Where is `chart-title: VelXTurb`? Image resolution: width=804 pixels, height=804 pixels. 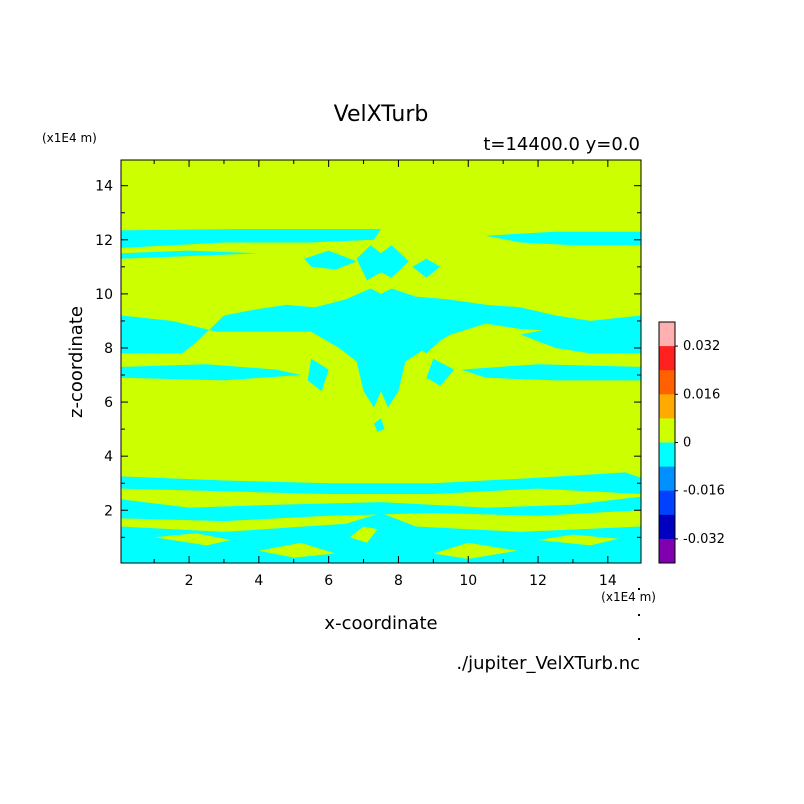
chart-title: VelXTurb is located at coordinates (381, 114).